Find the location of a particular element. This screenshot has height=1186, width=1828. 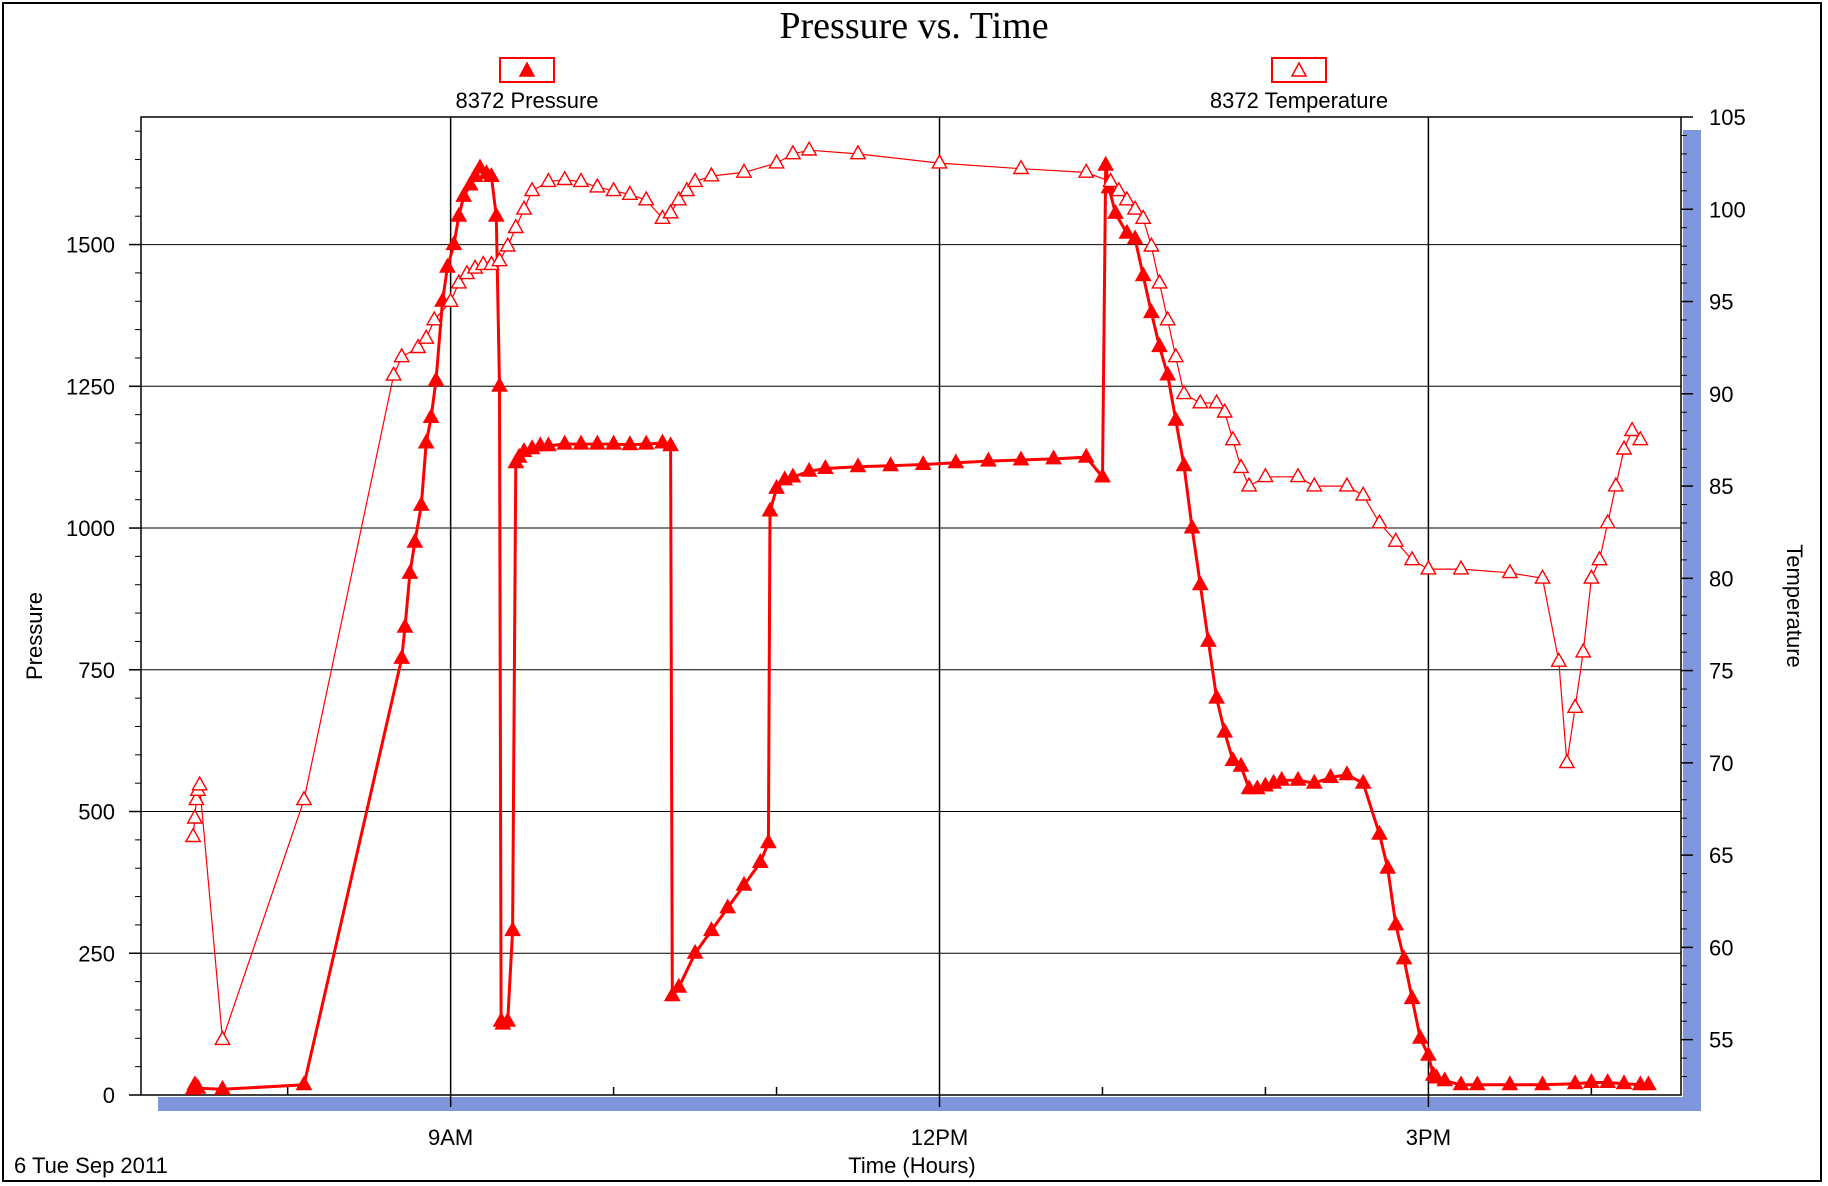

x-axis-label: Time (Hours) is located at coordinates (912, 1165).